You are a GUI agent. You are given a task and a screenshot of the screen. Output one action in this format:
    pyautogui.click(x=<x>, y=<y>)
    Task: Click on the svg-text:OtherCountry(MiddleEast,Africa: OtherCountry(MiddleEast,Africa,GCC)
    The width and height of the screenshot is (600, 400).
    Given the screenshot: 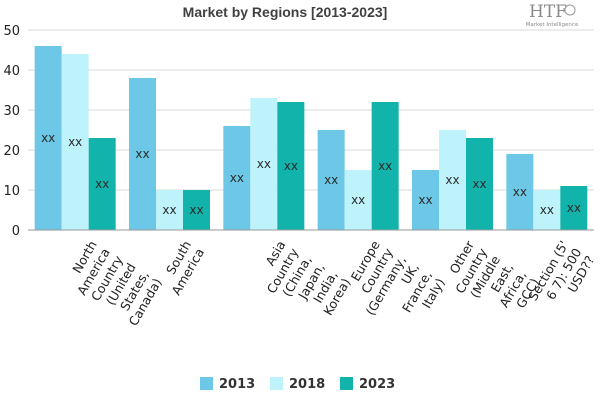 What is the action you would take?
    pyautogui.click(x=490, y=281)
    